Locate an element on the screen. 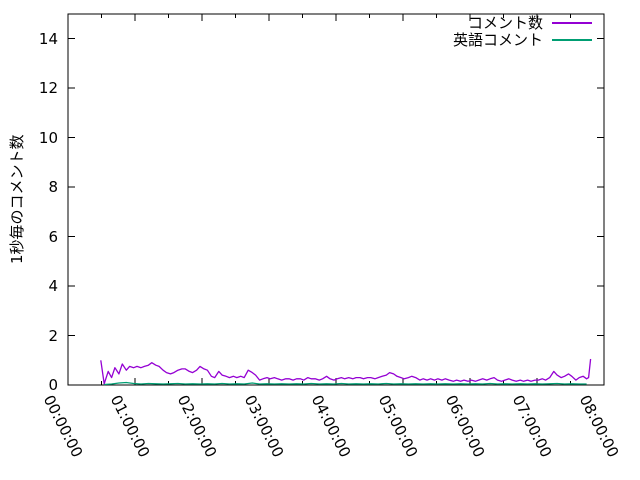 The image size is (640, 480). y-tick-label: 4 is located at coordinates (53, 286).